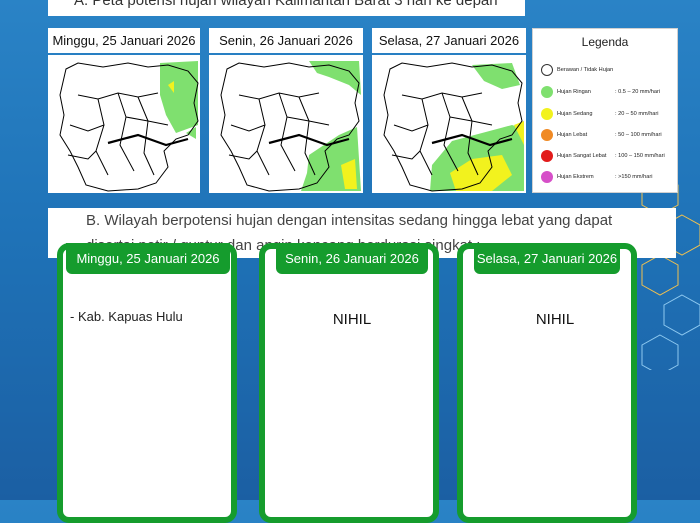 The image size is (700, 523). What do you see at coordinates (605, 42) in the screenshot?
I see `legend-title: Legenda` at bounding box center [605, 42].